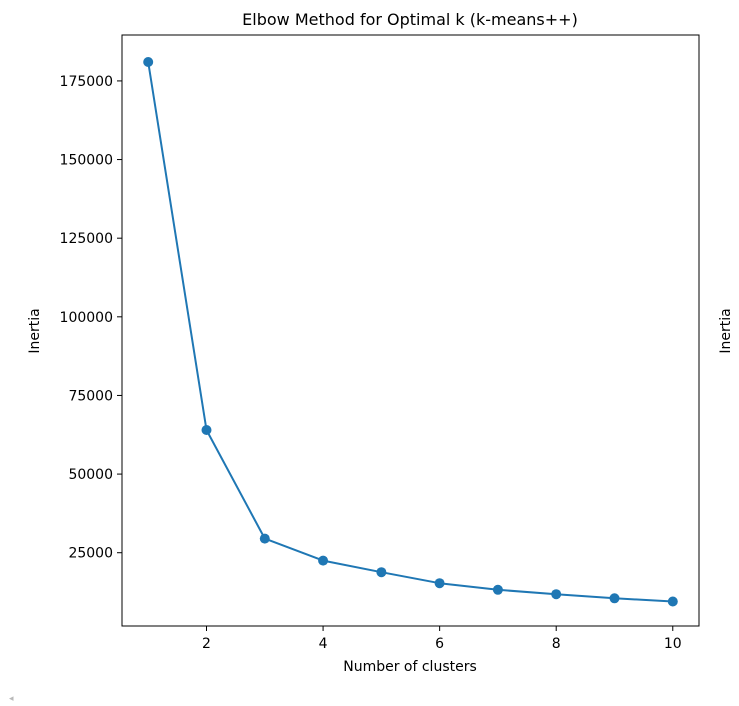 This screenshot has height=706, width=739. I want to click on chart-title: Elbow Method for Optimal k (k-means++), so click(410, 19).